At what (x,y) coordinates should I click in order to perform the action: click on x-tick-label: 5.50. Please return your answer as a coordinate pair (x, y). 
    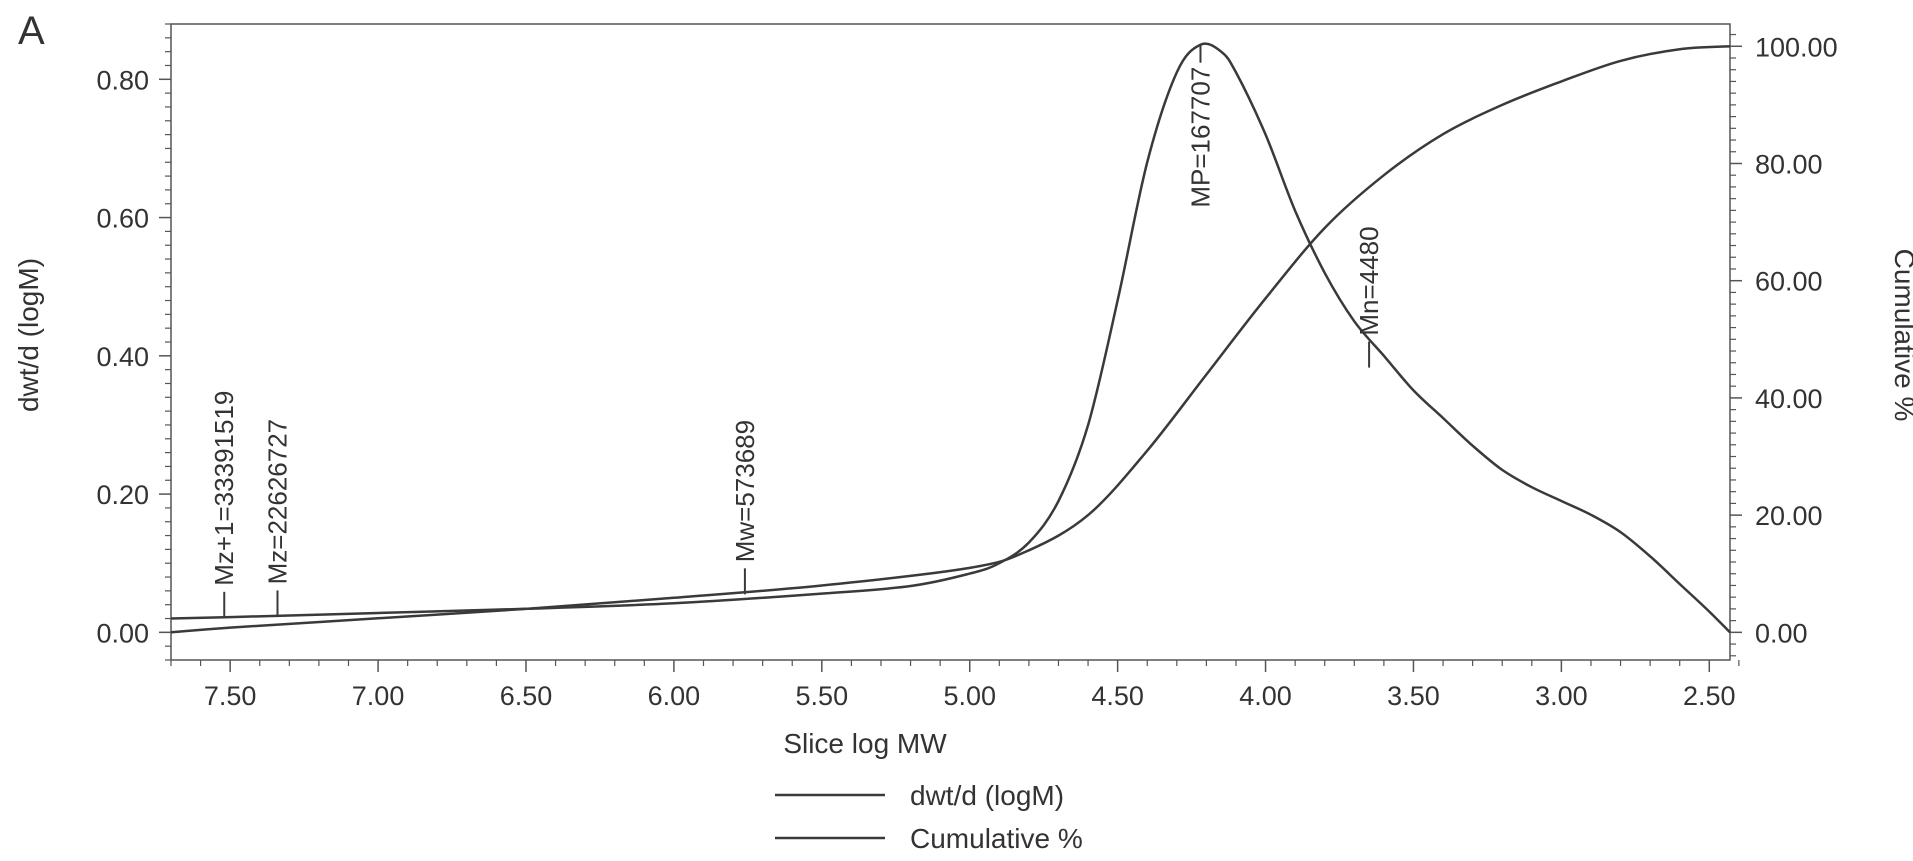
    Looking at the image, I should click on (822, 696).